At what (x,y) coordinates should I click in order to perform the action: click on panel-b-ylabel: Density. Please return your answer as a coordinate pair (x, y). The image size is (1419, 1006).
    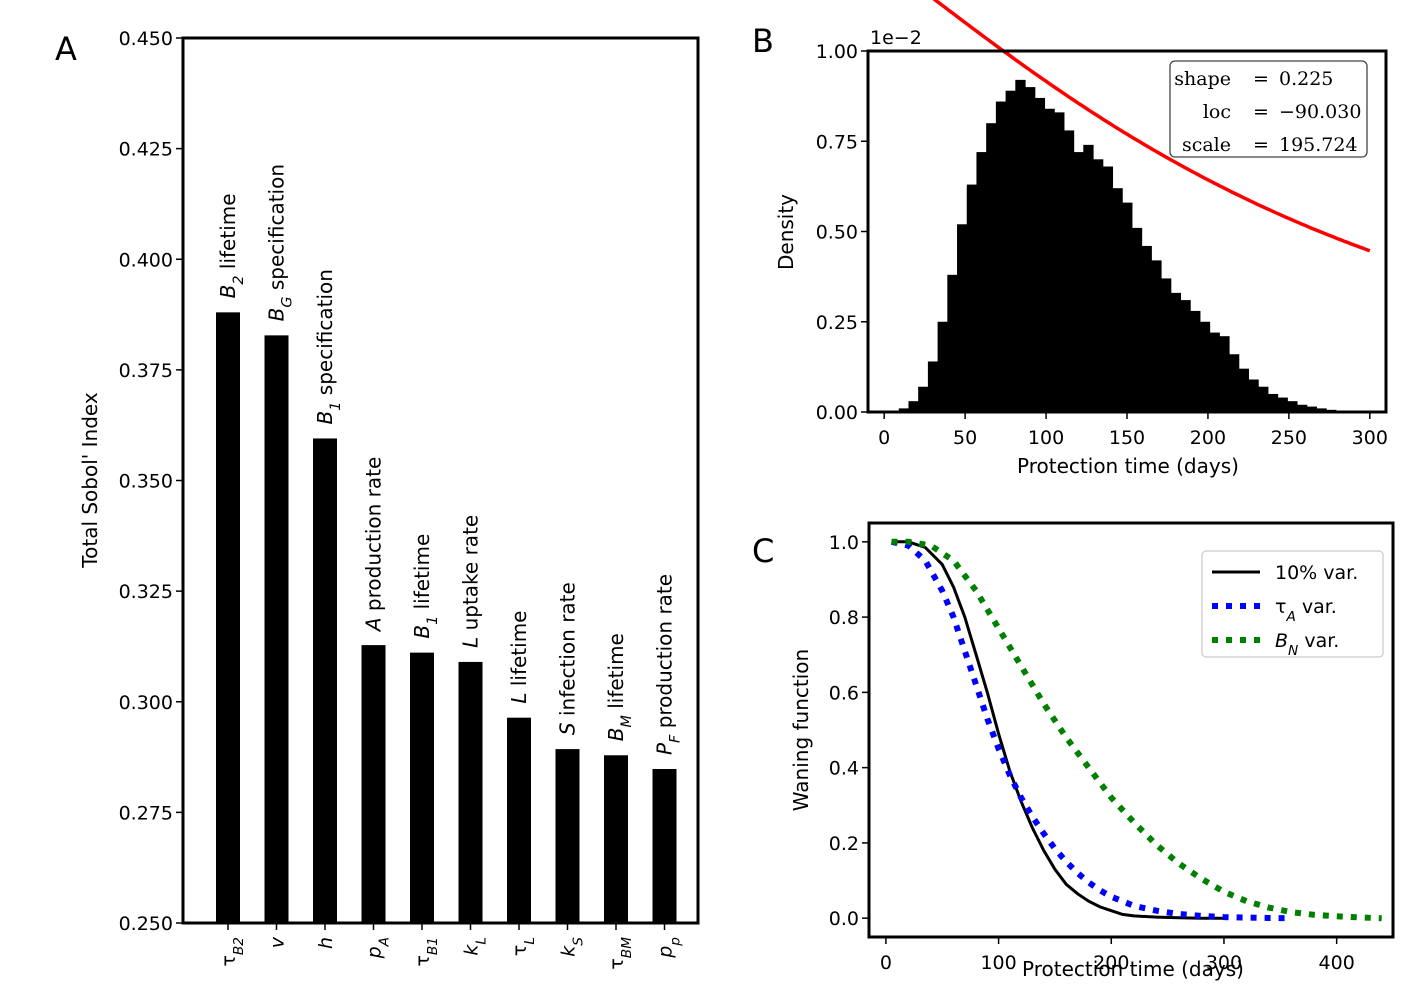
    Looking at the image, I should click on (786, 232).